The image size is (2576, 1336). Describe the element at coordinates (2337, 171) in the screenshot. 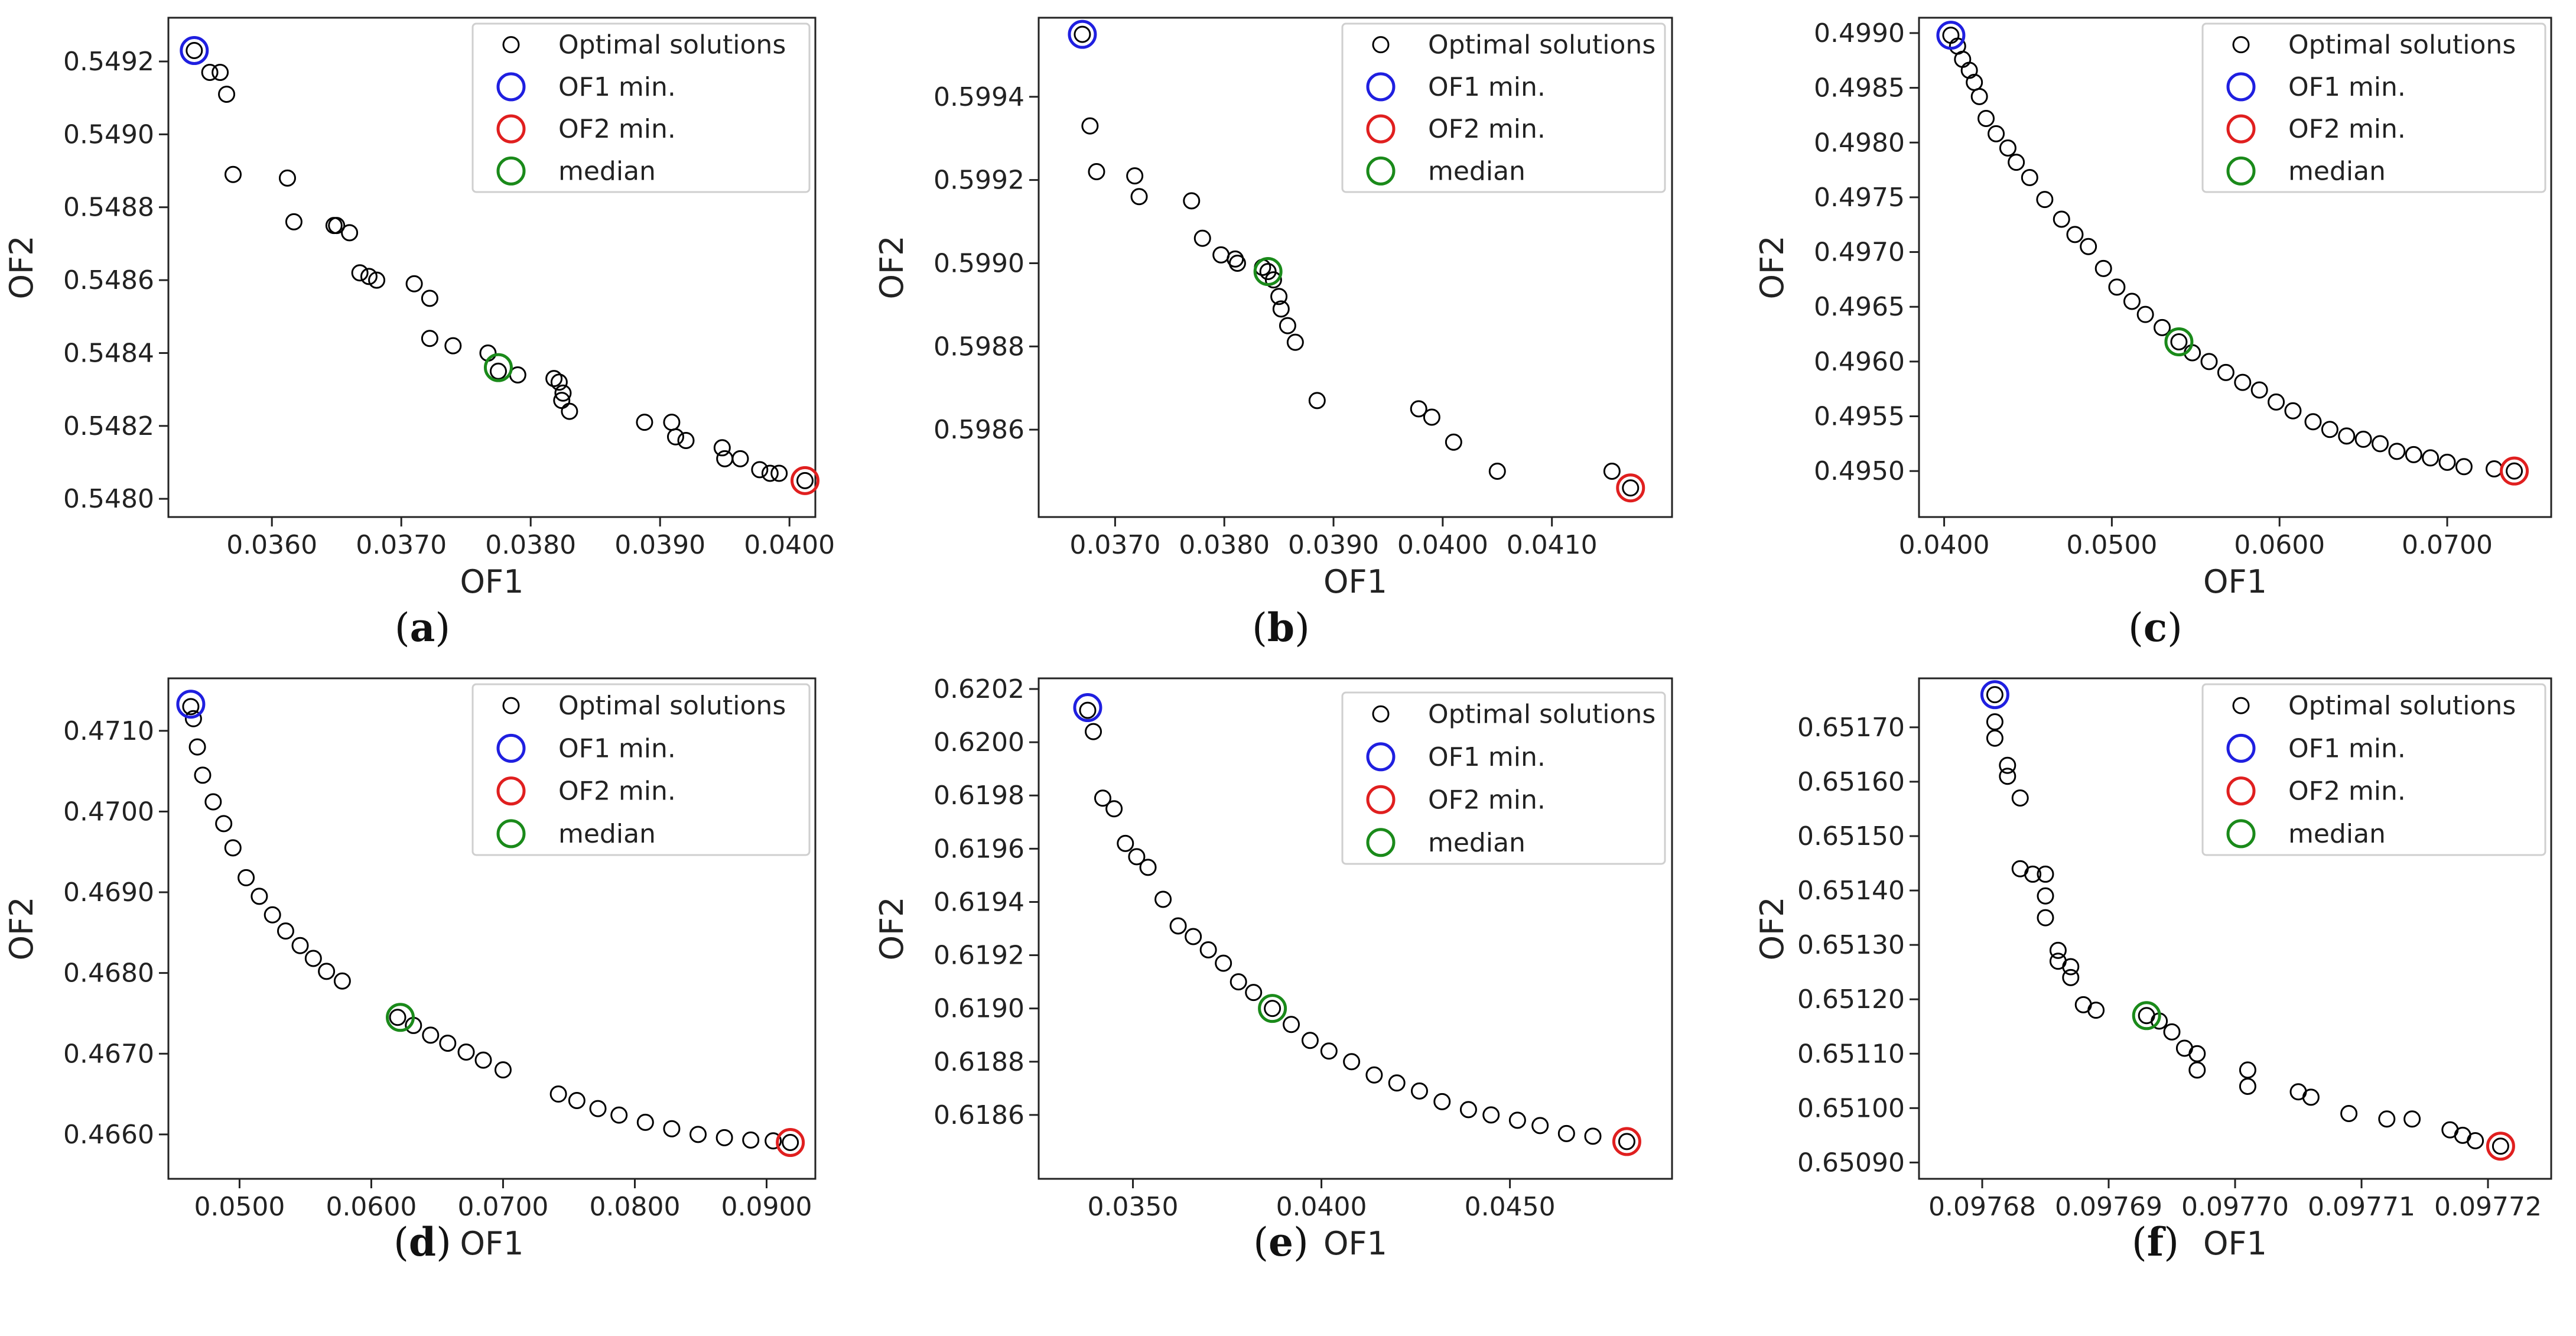

I see `legend-label: median` at that location.